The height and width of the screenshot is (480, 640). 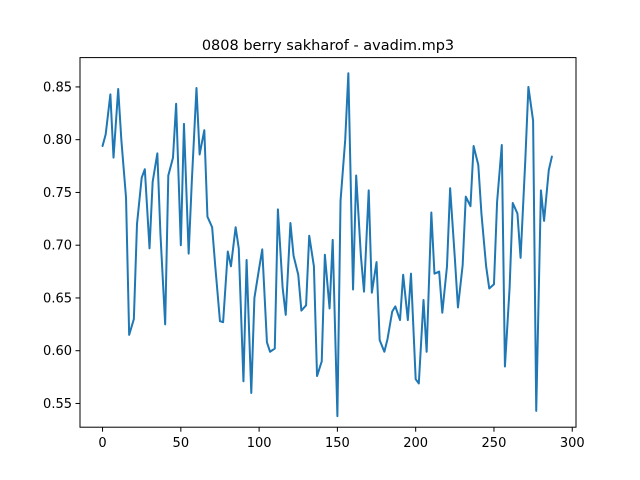 I want to click on chart-title: 0808 berry sakharof - avadim.mp3, so click(x=328, y=46).